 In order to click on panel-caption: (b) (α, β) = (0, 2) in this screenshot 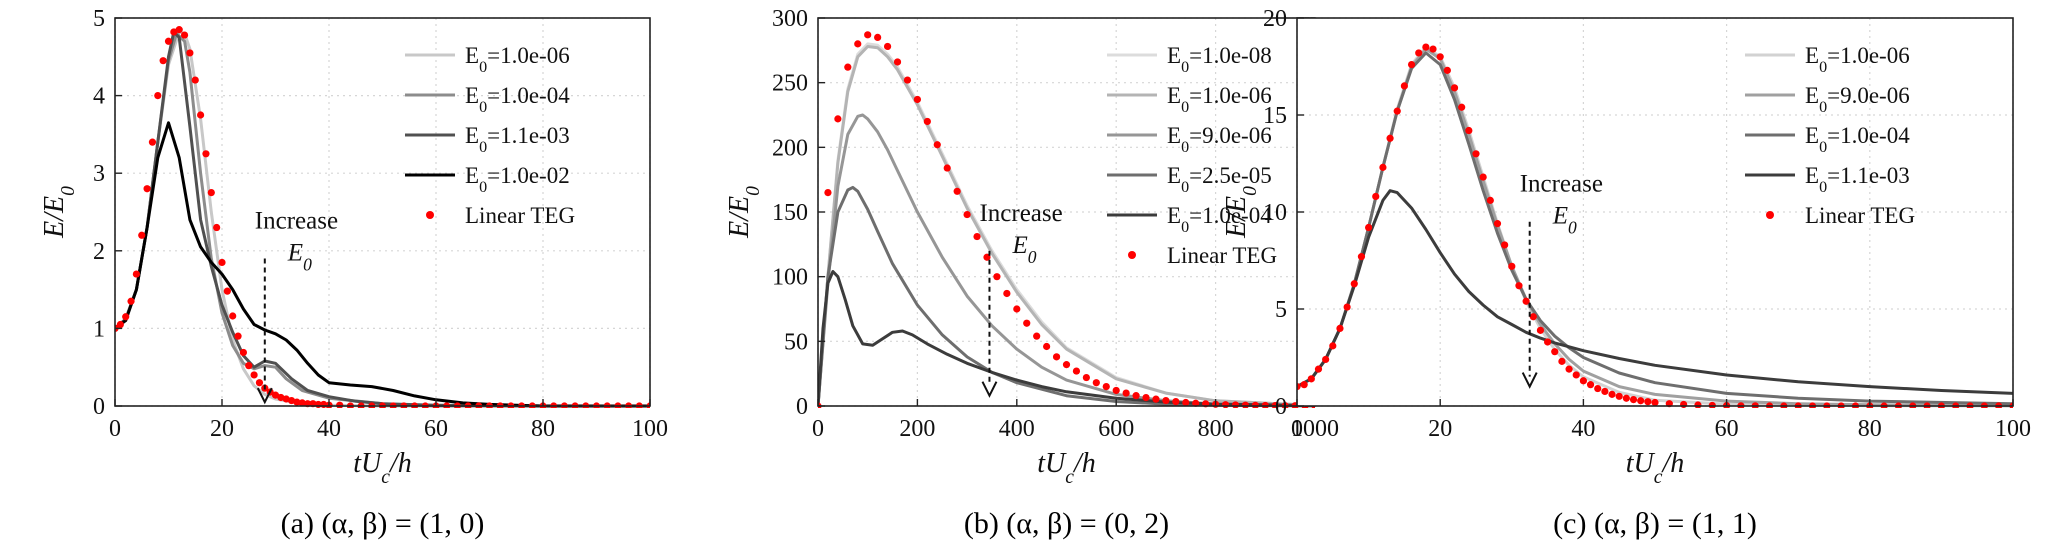, I will do `click(1066, 523)`.